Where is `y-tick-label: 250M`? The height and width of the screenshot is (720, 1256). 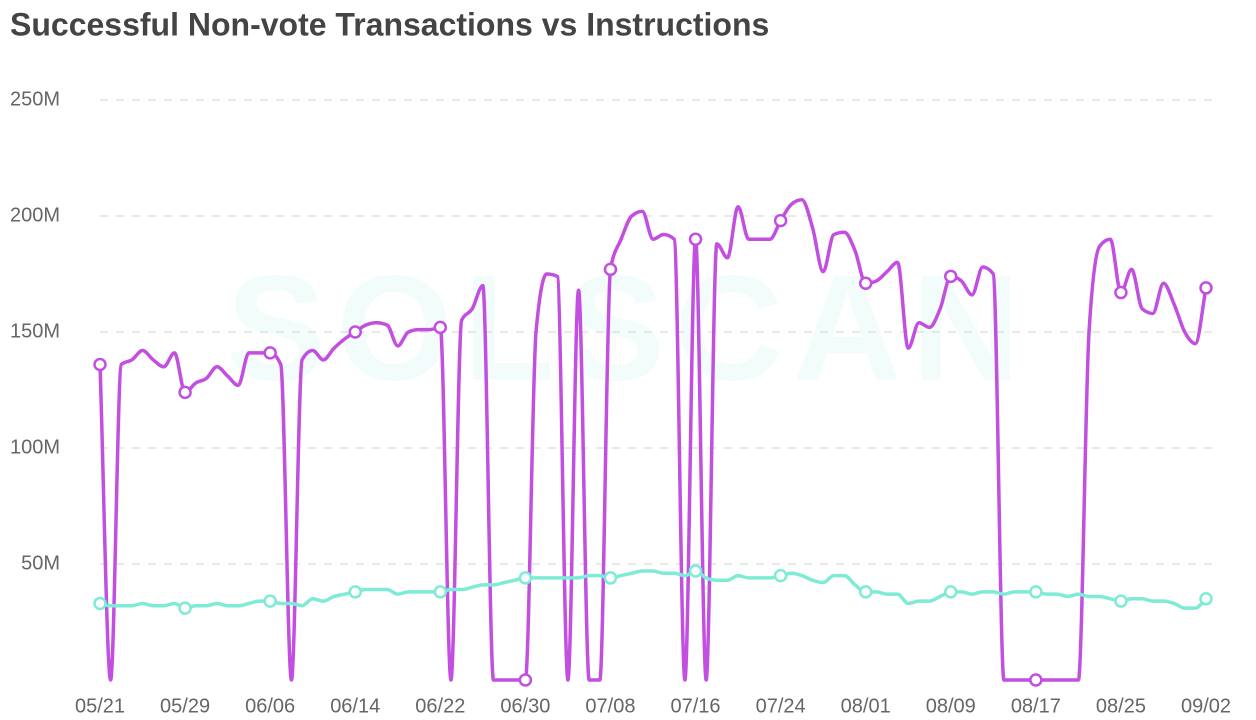 y-tick-label: 250M is located at coordinates (35, 99).